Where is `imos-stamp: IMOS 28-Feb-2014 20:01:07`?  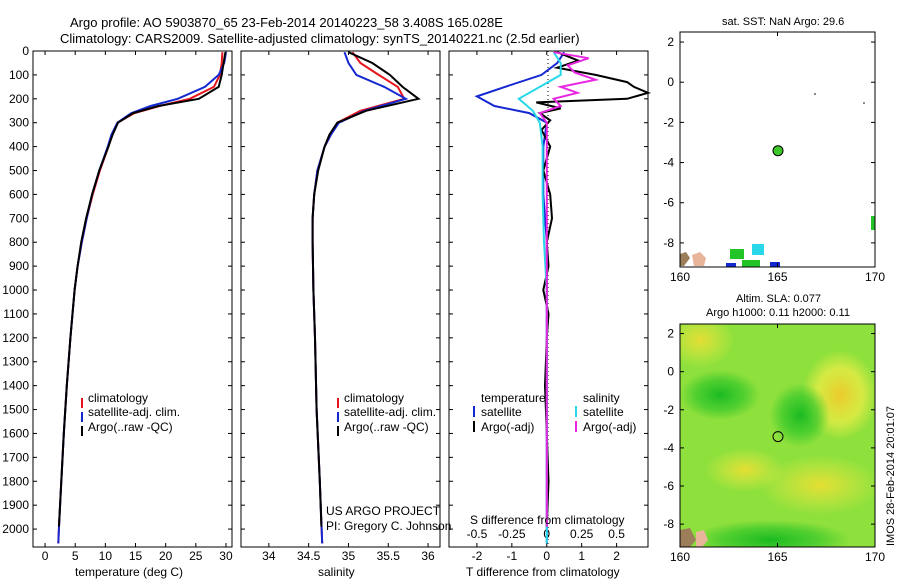
imos-stamp: IMOS 28-Feb-2014 20:01:07 is located at coordinates (891, 476).